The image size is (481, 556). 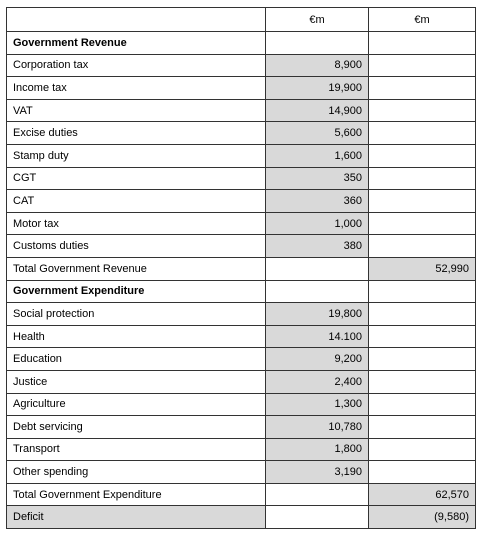 I want to click on table-row: Justice 2,400, so click(x=241, y=381).